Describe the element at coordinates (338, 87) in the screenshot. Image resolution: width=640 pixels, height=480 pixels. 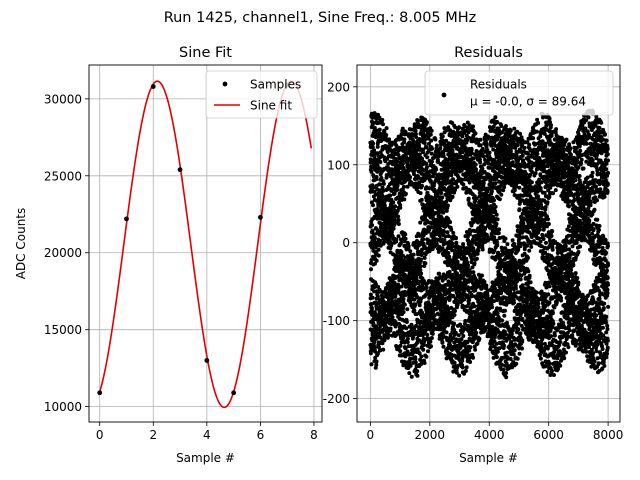
I see `y-tick-label: 200` at that location.